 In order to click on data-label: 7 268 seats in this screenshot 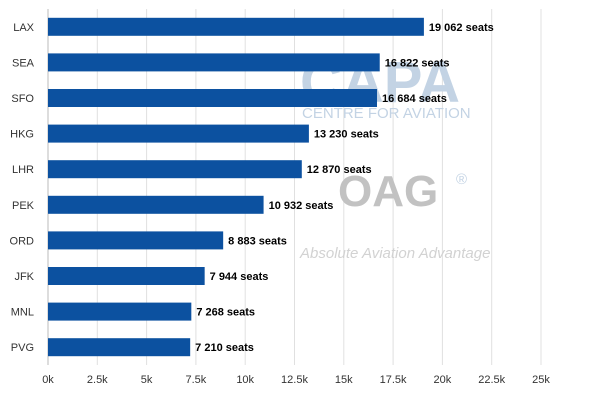, I will do `click(225, 313)`.